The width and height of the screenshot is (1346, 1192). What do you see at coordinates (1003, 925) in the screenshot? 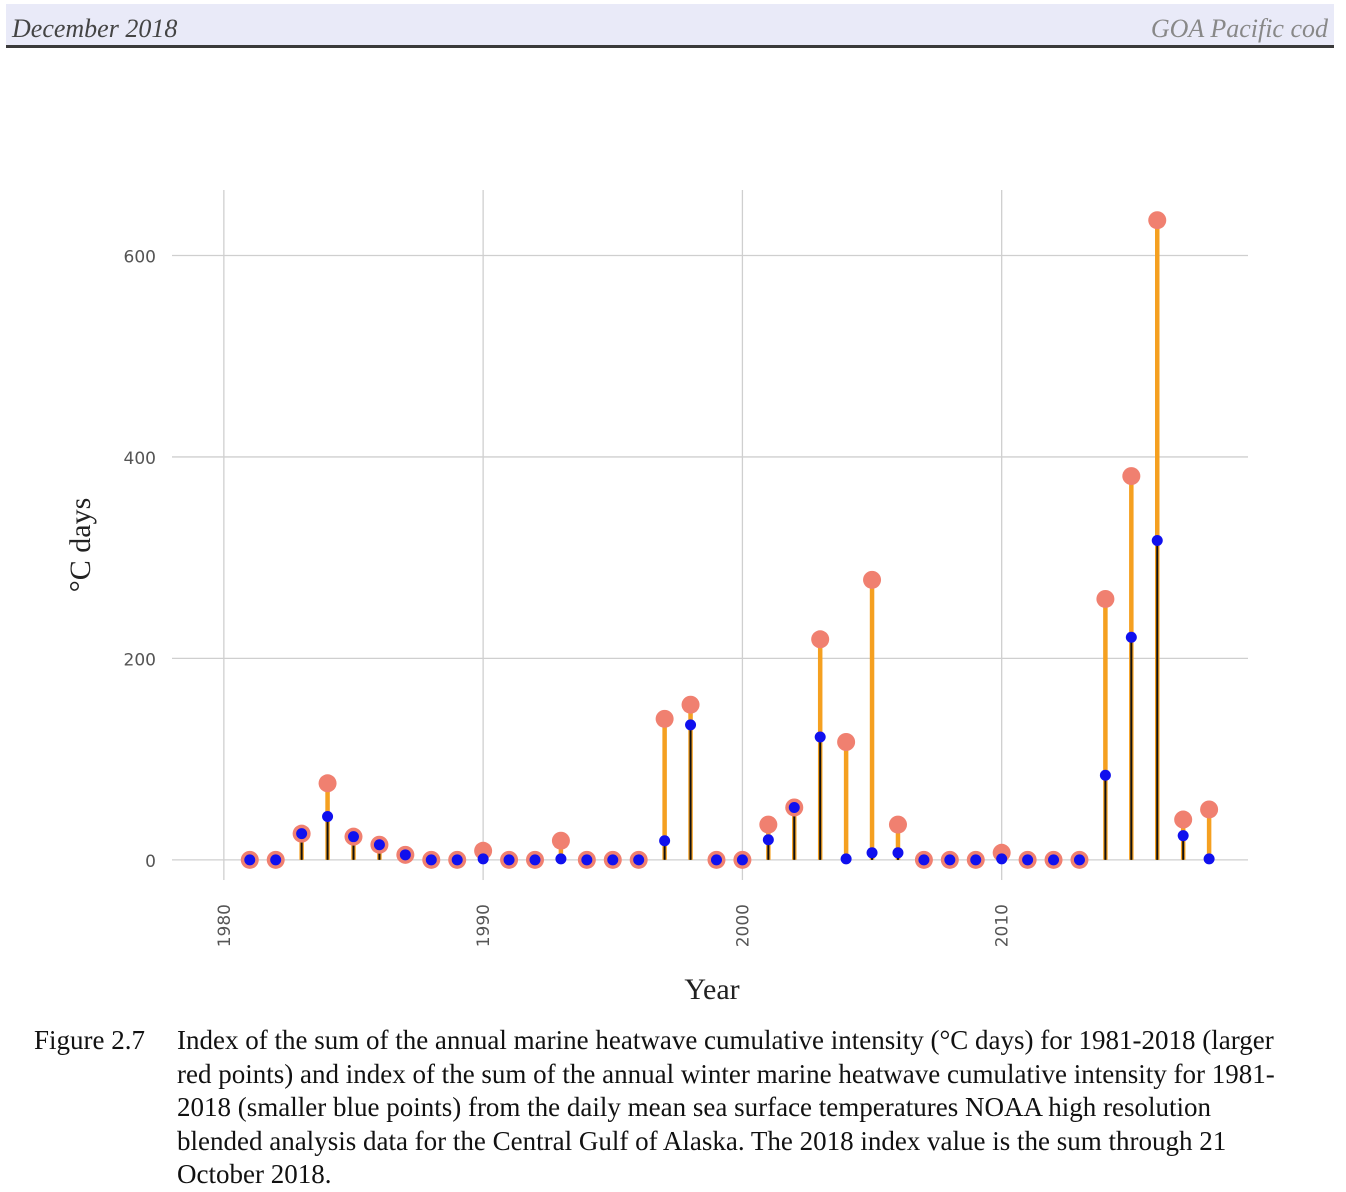
I see `x-tick-label: 2010` at bounding box center [1003, 925].